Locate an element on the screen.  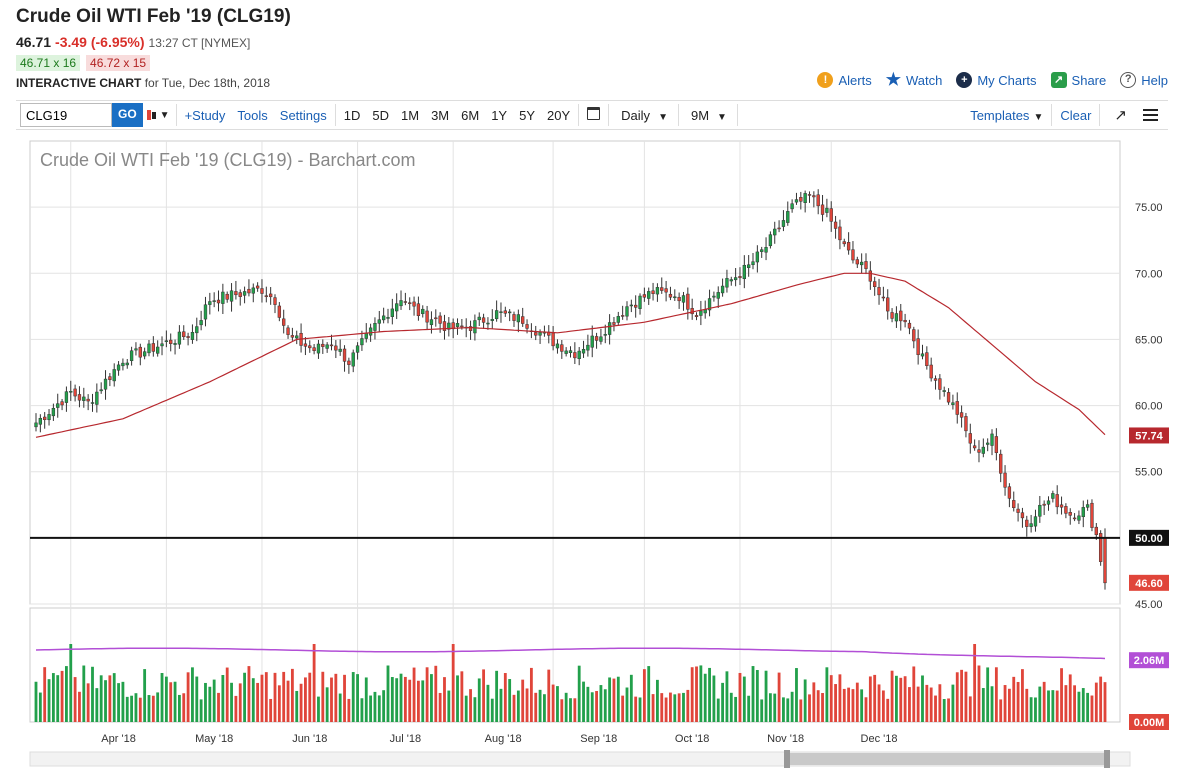
expand-button: ↗ is located at coordinates (1120, 115).